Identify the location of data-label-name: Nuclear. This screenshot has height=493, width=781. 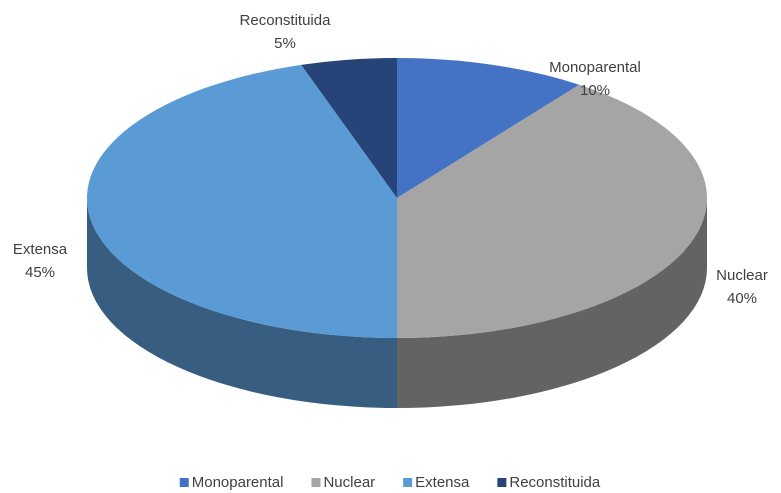
(742, 275).